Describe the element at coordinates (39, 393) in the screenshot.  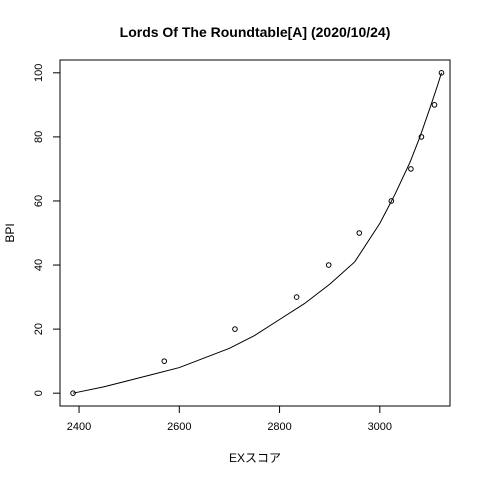
I see `y-tick-label: 0` at that location.